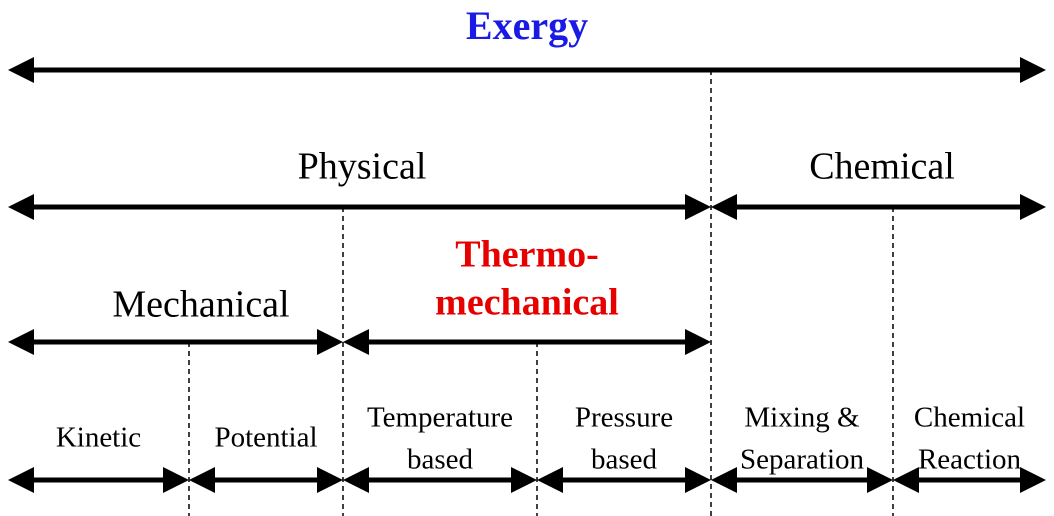 Image resolution: width=1054 pixels, height=516 pixels. What do you see at coordinates (802, 418) in the screenshot?
I see `label: Mixing &` at bounding box center [802, 418].